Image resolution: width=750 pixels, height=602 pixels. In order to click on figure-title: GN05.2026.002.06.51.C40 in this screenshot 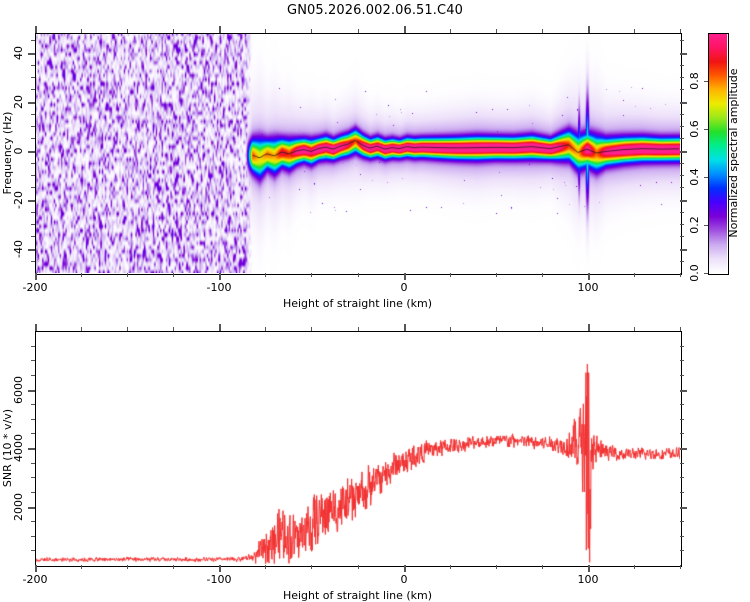, I will do `click(375, 10)`.